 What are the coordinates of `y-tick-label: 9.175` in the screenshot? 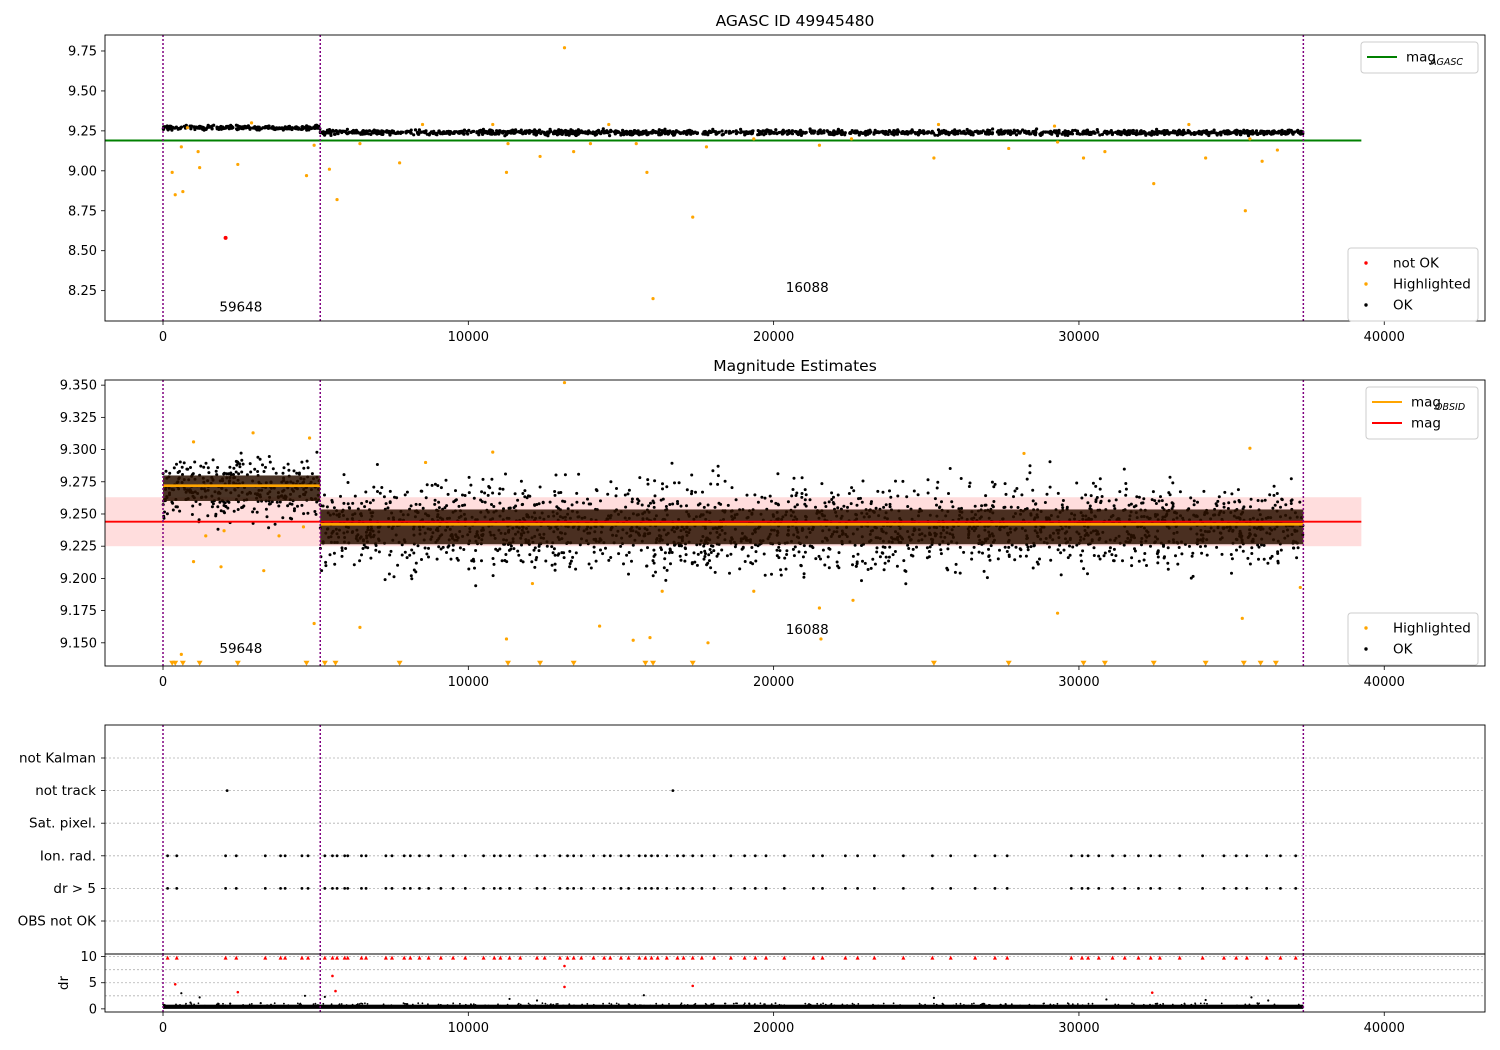 It's located at (78, 611).